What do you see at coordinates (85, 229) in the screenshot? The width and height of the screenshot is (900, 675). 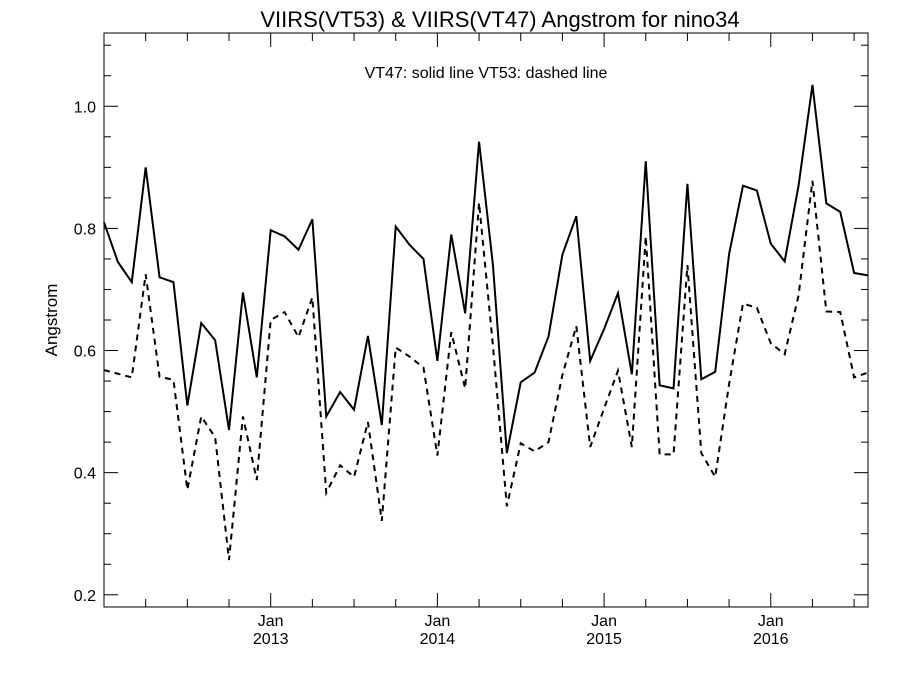 I see `y-tick-label: 0.8` at bounding box center [85, 229].